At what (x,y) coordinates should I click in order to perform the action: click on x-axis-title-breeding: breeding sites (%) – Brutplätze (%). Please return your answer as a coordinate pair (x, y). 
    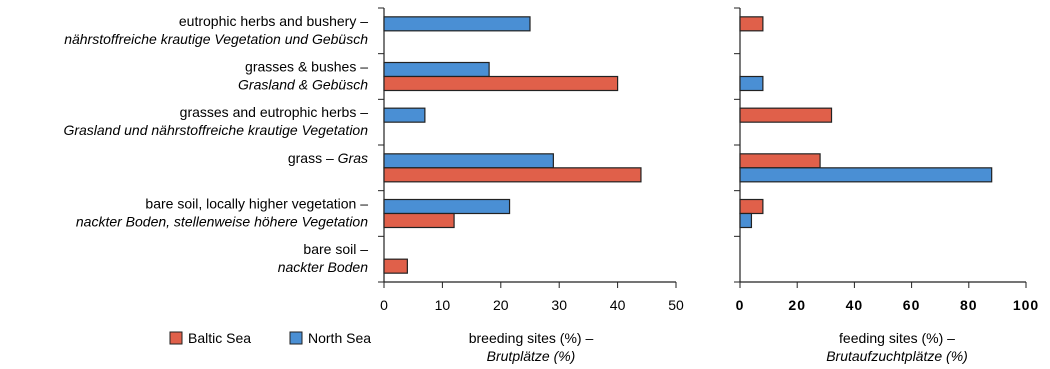
    Looking at the image, I should click on (531, 347).